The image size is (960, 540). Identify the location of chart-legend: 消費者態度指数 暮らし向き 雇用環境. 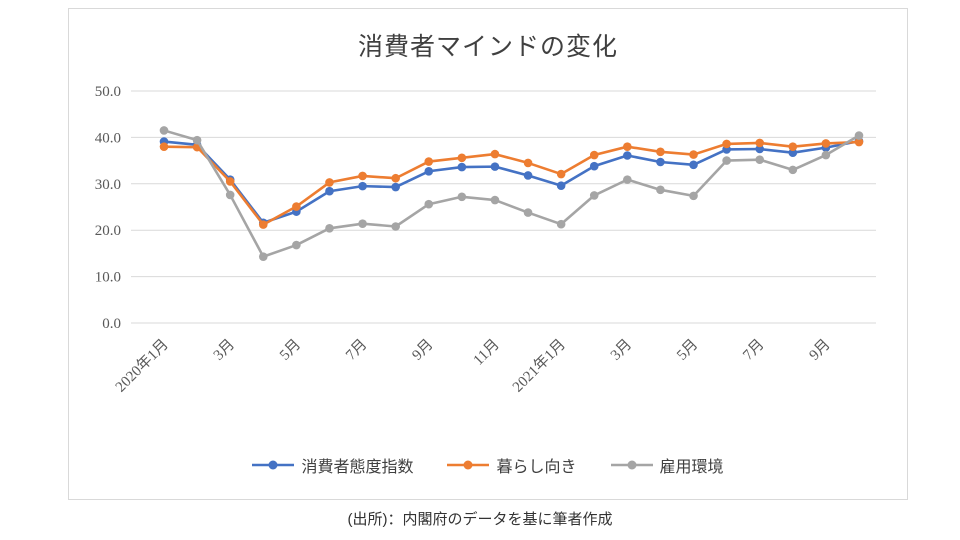
(488, 465).